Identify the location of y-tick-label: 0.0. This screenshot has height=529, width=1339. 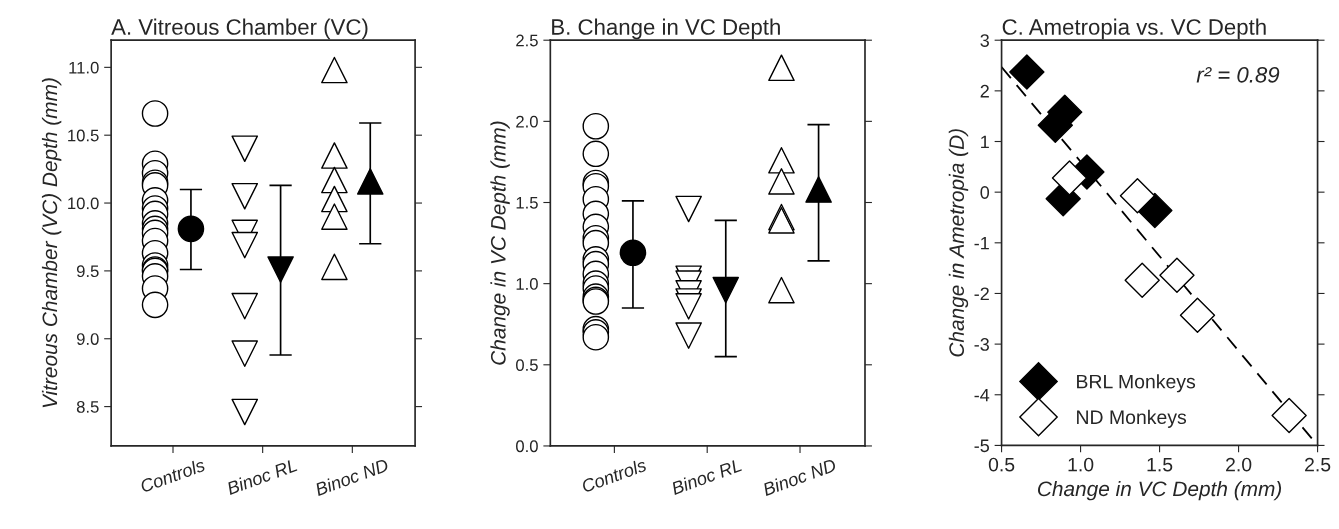
(527, 446).